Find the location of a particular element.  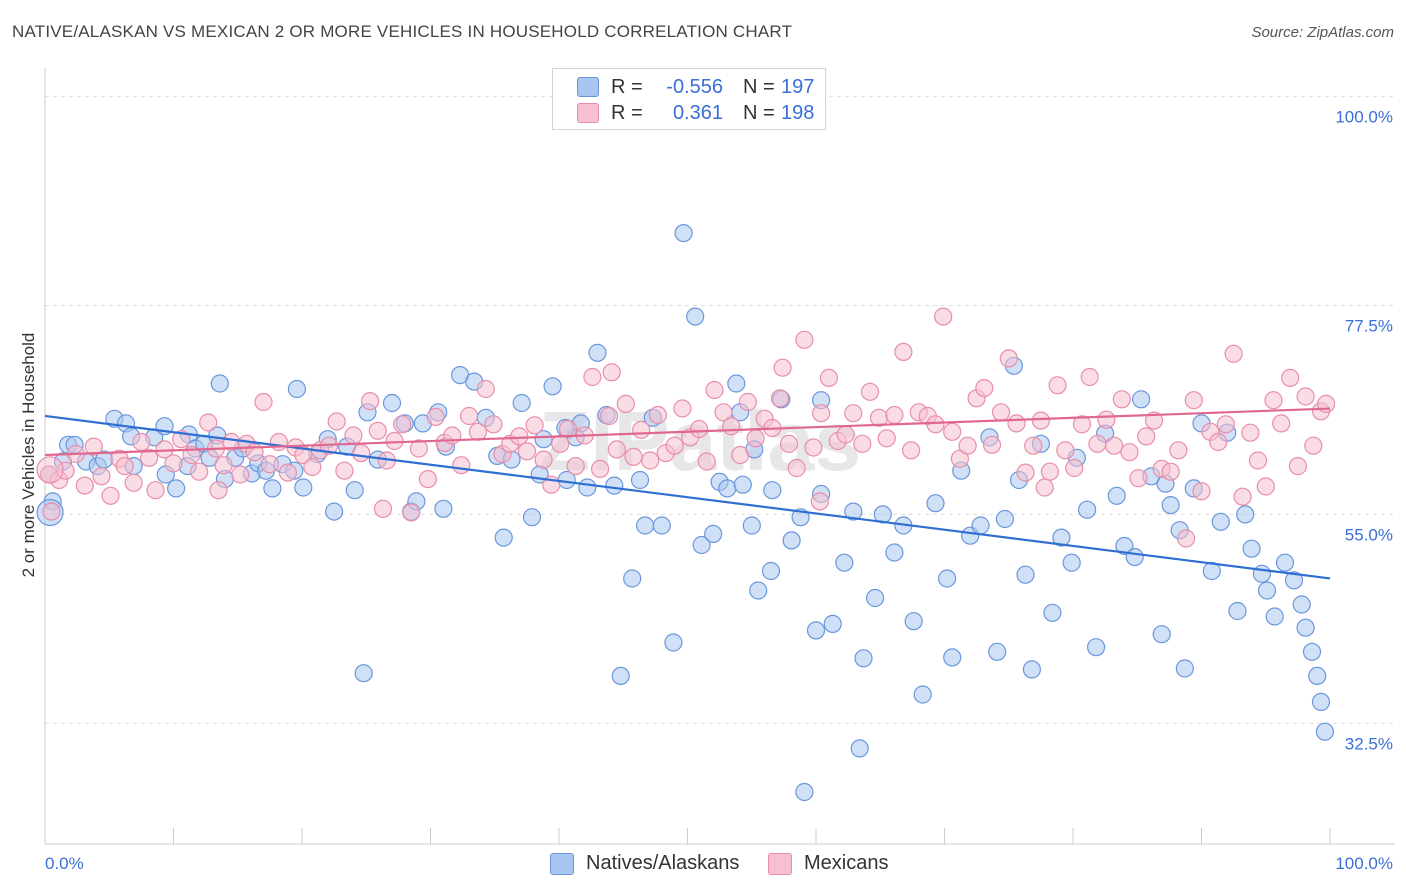

bottom-legend-label-mexicans: Mexicans is located at coordinates (846, 863).